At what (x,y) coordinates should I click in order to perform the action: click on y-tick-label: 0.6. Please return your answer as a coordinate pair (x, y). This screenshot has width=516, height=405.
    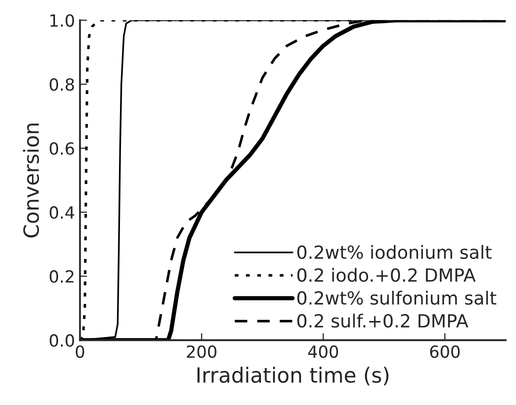
    Looking at the image, I should click on (62, 148).